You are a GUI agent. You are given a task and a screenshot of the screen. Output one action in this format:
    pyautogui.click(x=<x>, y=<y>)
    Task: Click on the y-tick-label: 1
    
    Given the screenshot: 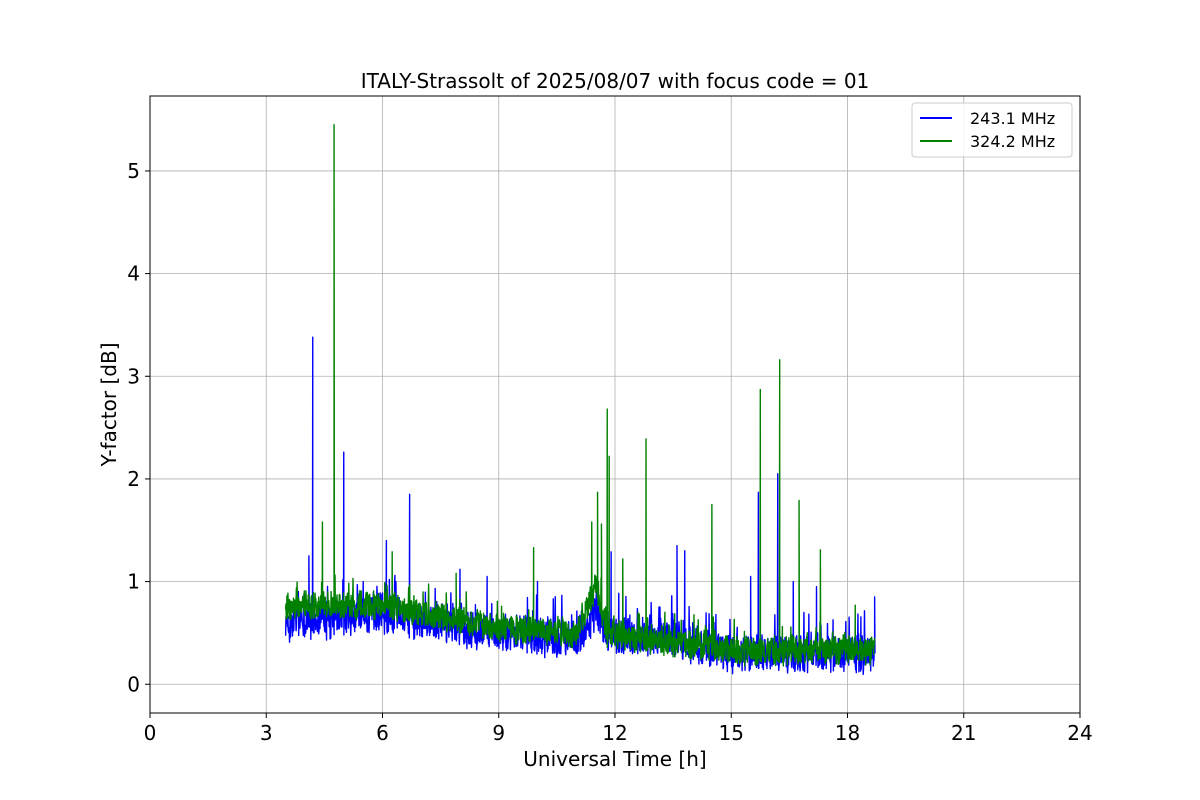 What is the action you would take?
    pyautogui.click(x=133, y=582)
    